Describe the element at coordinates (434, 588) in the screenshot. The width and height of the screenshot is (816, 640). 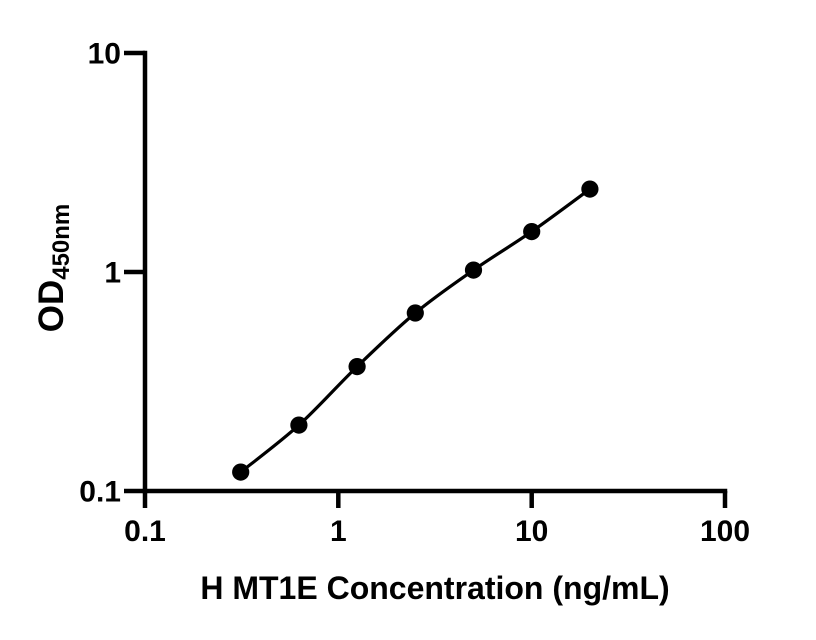
I see `x-axis-title: H MT1E Concentration (ng/mL)` at that location.